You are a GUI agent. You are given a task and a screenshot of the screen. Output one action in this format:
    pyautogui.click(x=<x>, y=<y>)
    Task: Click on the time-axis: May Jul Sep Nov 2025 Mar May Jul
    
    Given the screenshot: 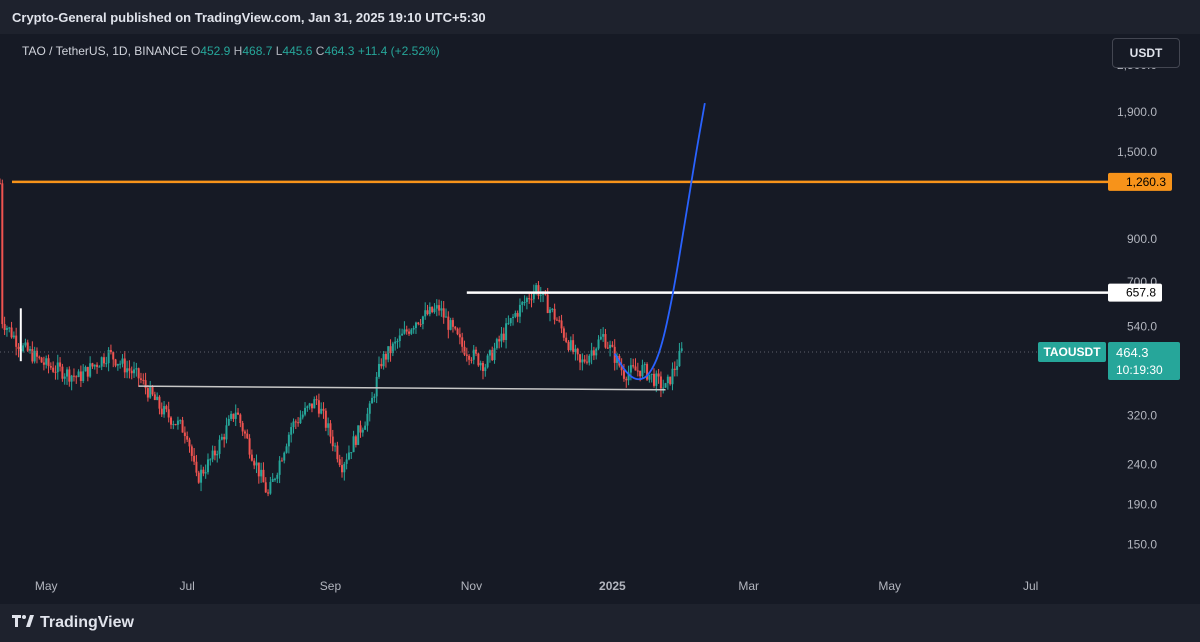 What is the action you would take?
    pyautogui.click(x=536, y=586)
    